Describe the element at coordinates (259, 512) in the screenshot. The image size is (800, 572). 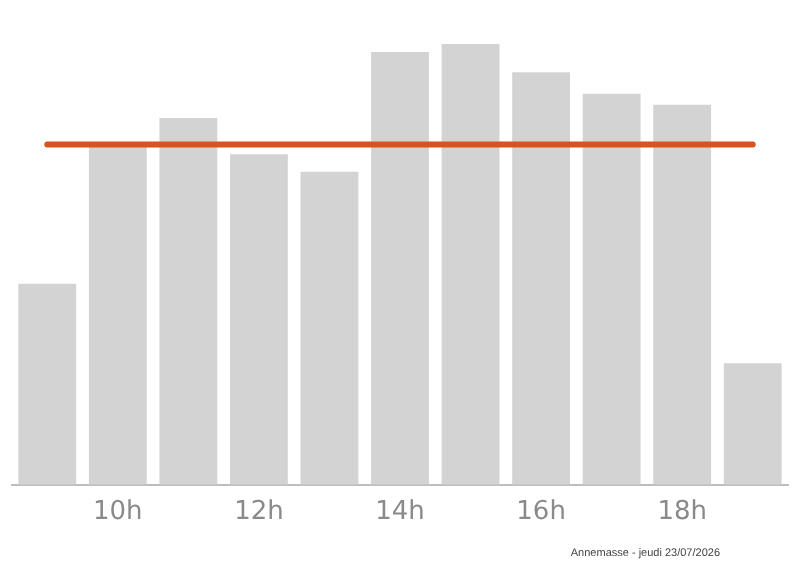
I see `x-tick-label: 12h` at that location.